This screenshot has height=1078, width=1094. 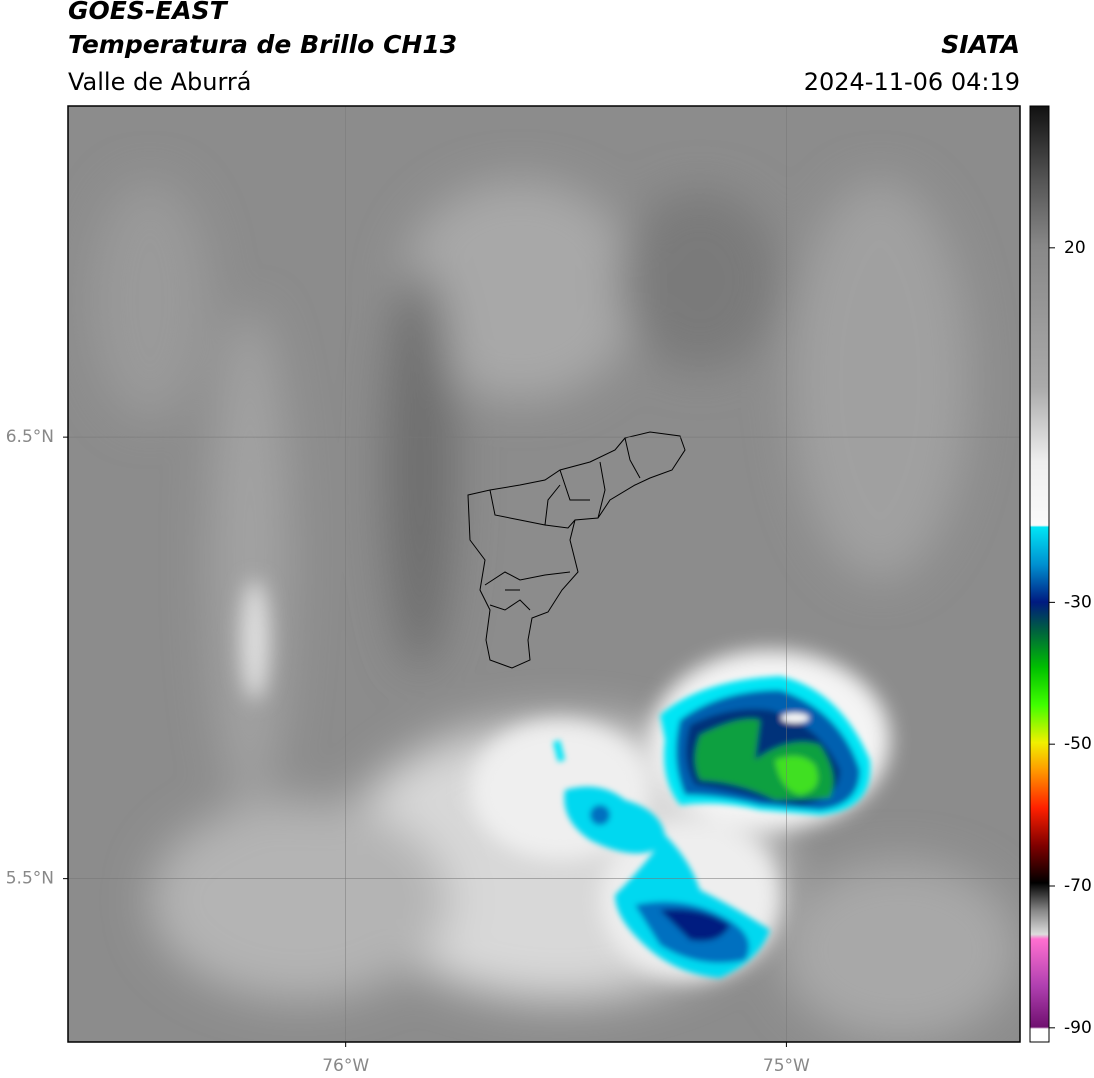 I want to click on colorbar-tick-label: 20, so click(x=1075, y=248).